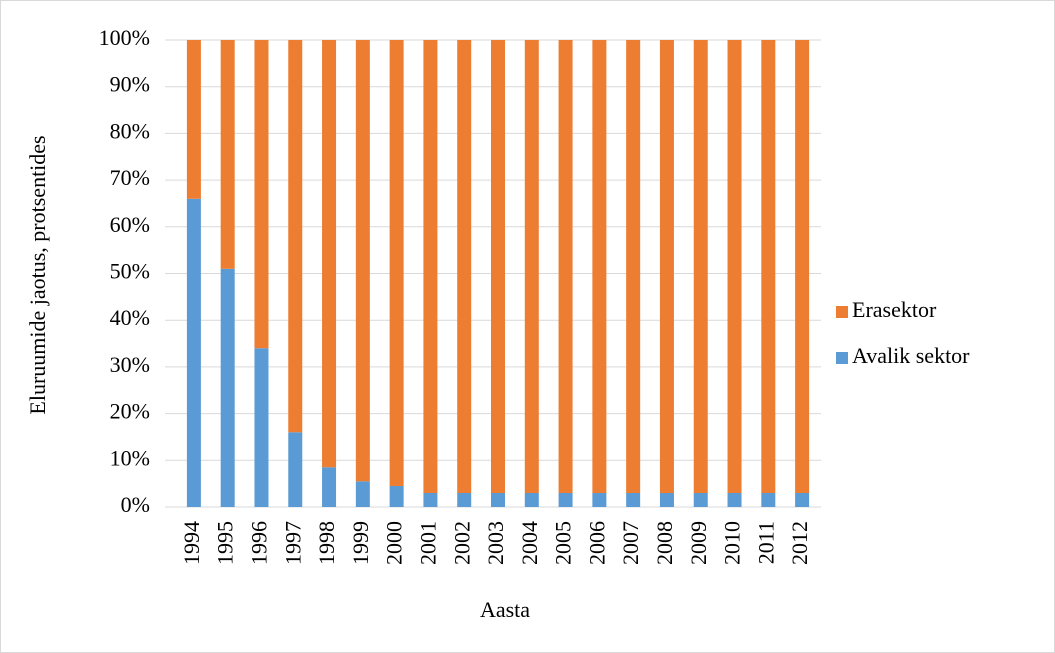 The image size is (1055, 653). Describe the element at coordinates (394, 543) in the screenshot. I see `x-tick-label: 2000` at that location.